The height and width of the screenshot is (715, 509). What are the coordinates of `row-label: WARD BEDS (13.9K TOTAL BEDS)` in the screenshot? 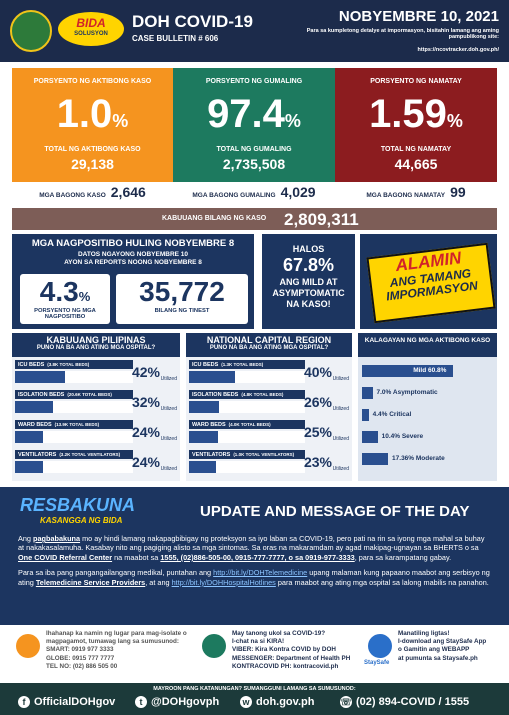 It's located at (74, 424).